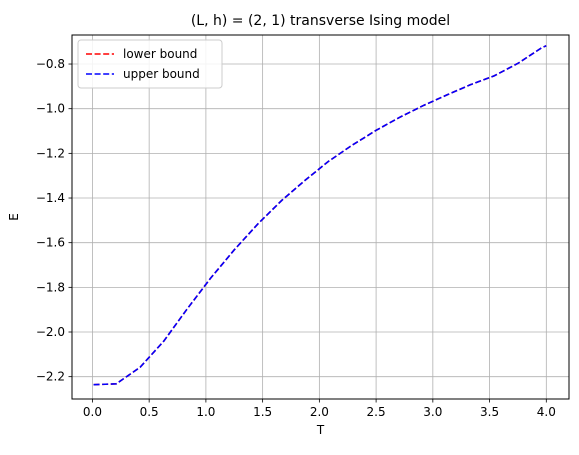  I want to click on y-tick-label: −0.8, so click(50, 64).